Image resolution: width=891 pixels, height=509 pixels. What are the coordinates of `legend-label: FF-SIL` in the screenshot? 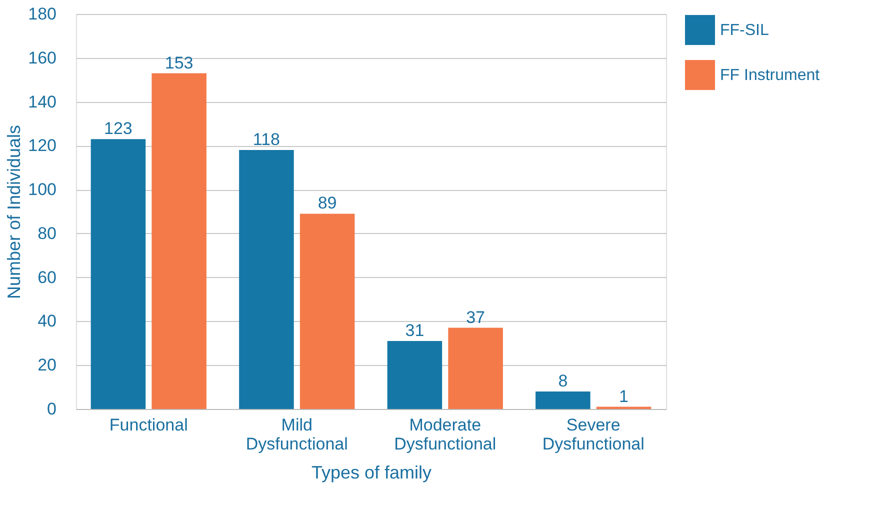 It's located at (744, 30).